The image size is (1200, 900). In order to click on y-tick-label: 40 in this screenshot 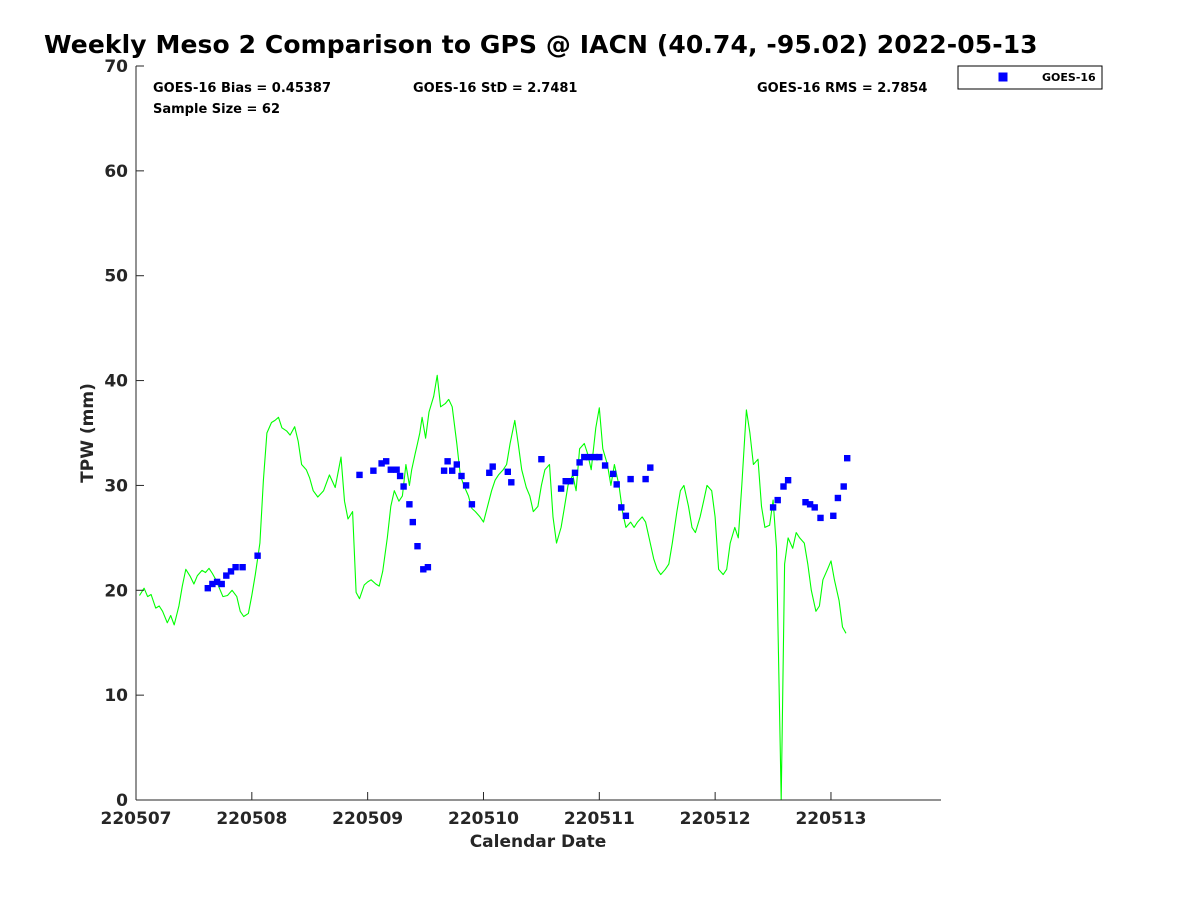, I will do `click(116, 382)`.